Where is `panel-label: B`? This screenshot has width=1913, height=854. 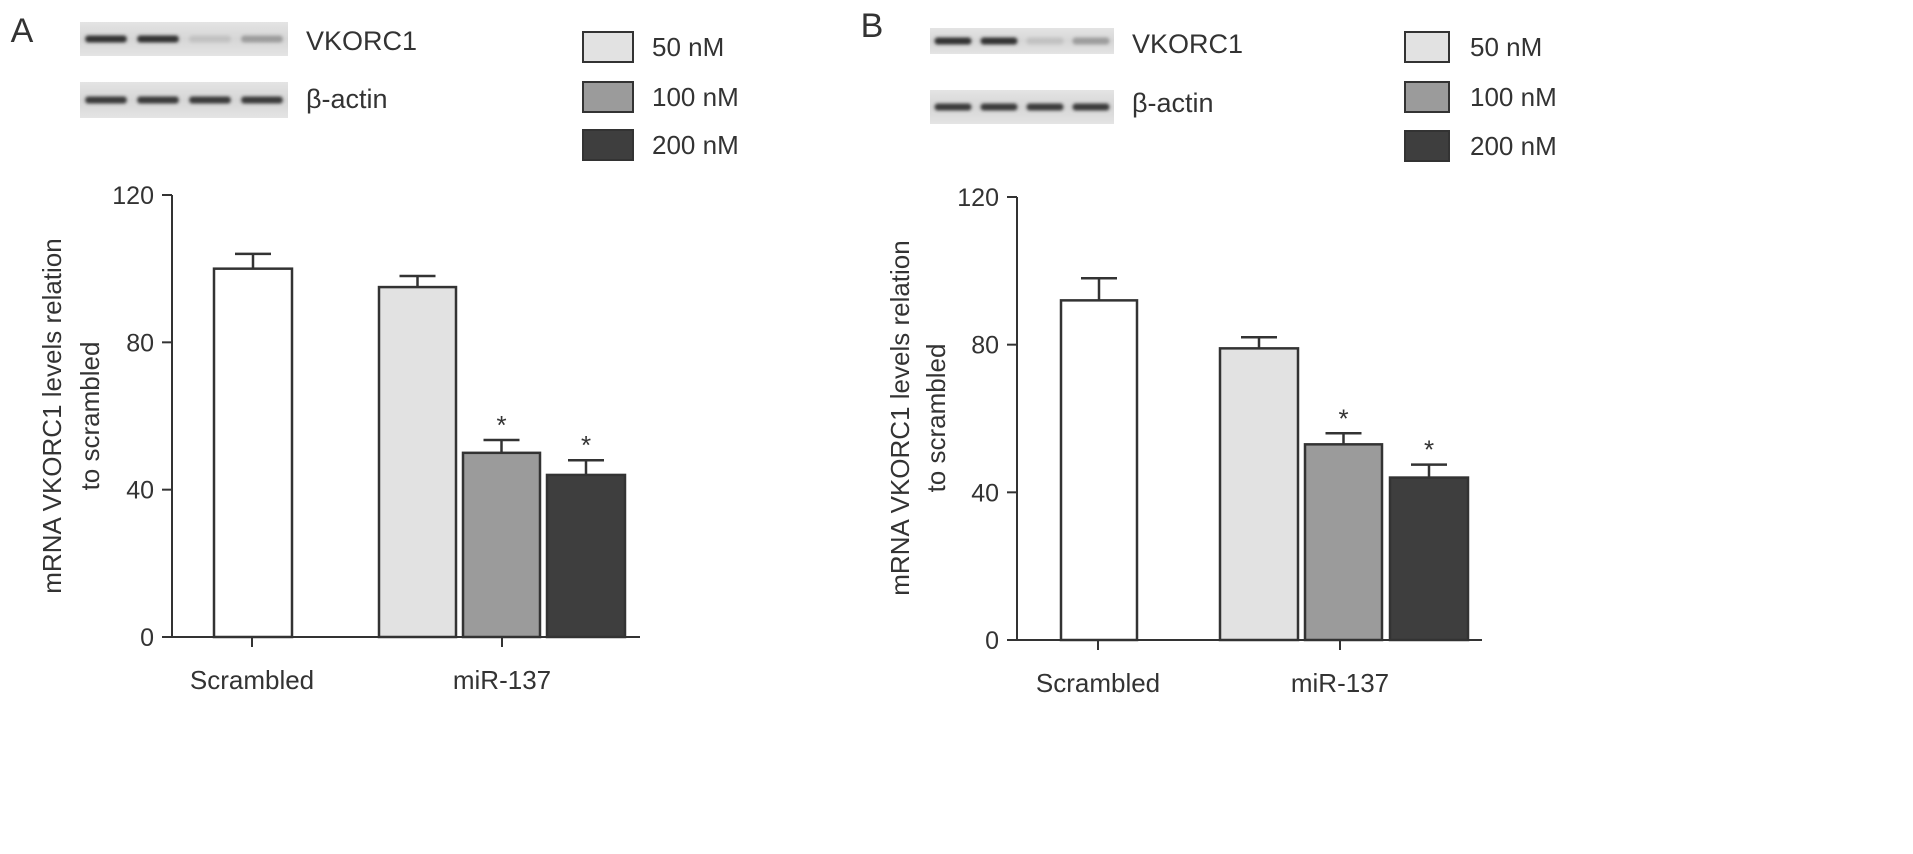
panel-label: B is located at coordinates (872, 26).